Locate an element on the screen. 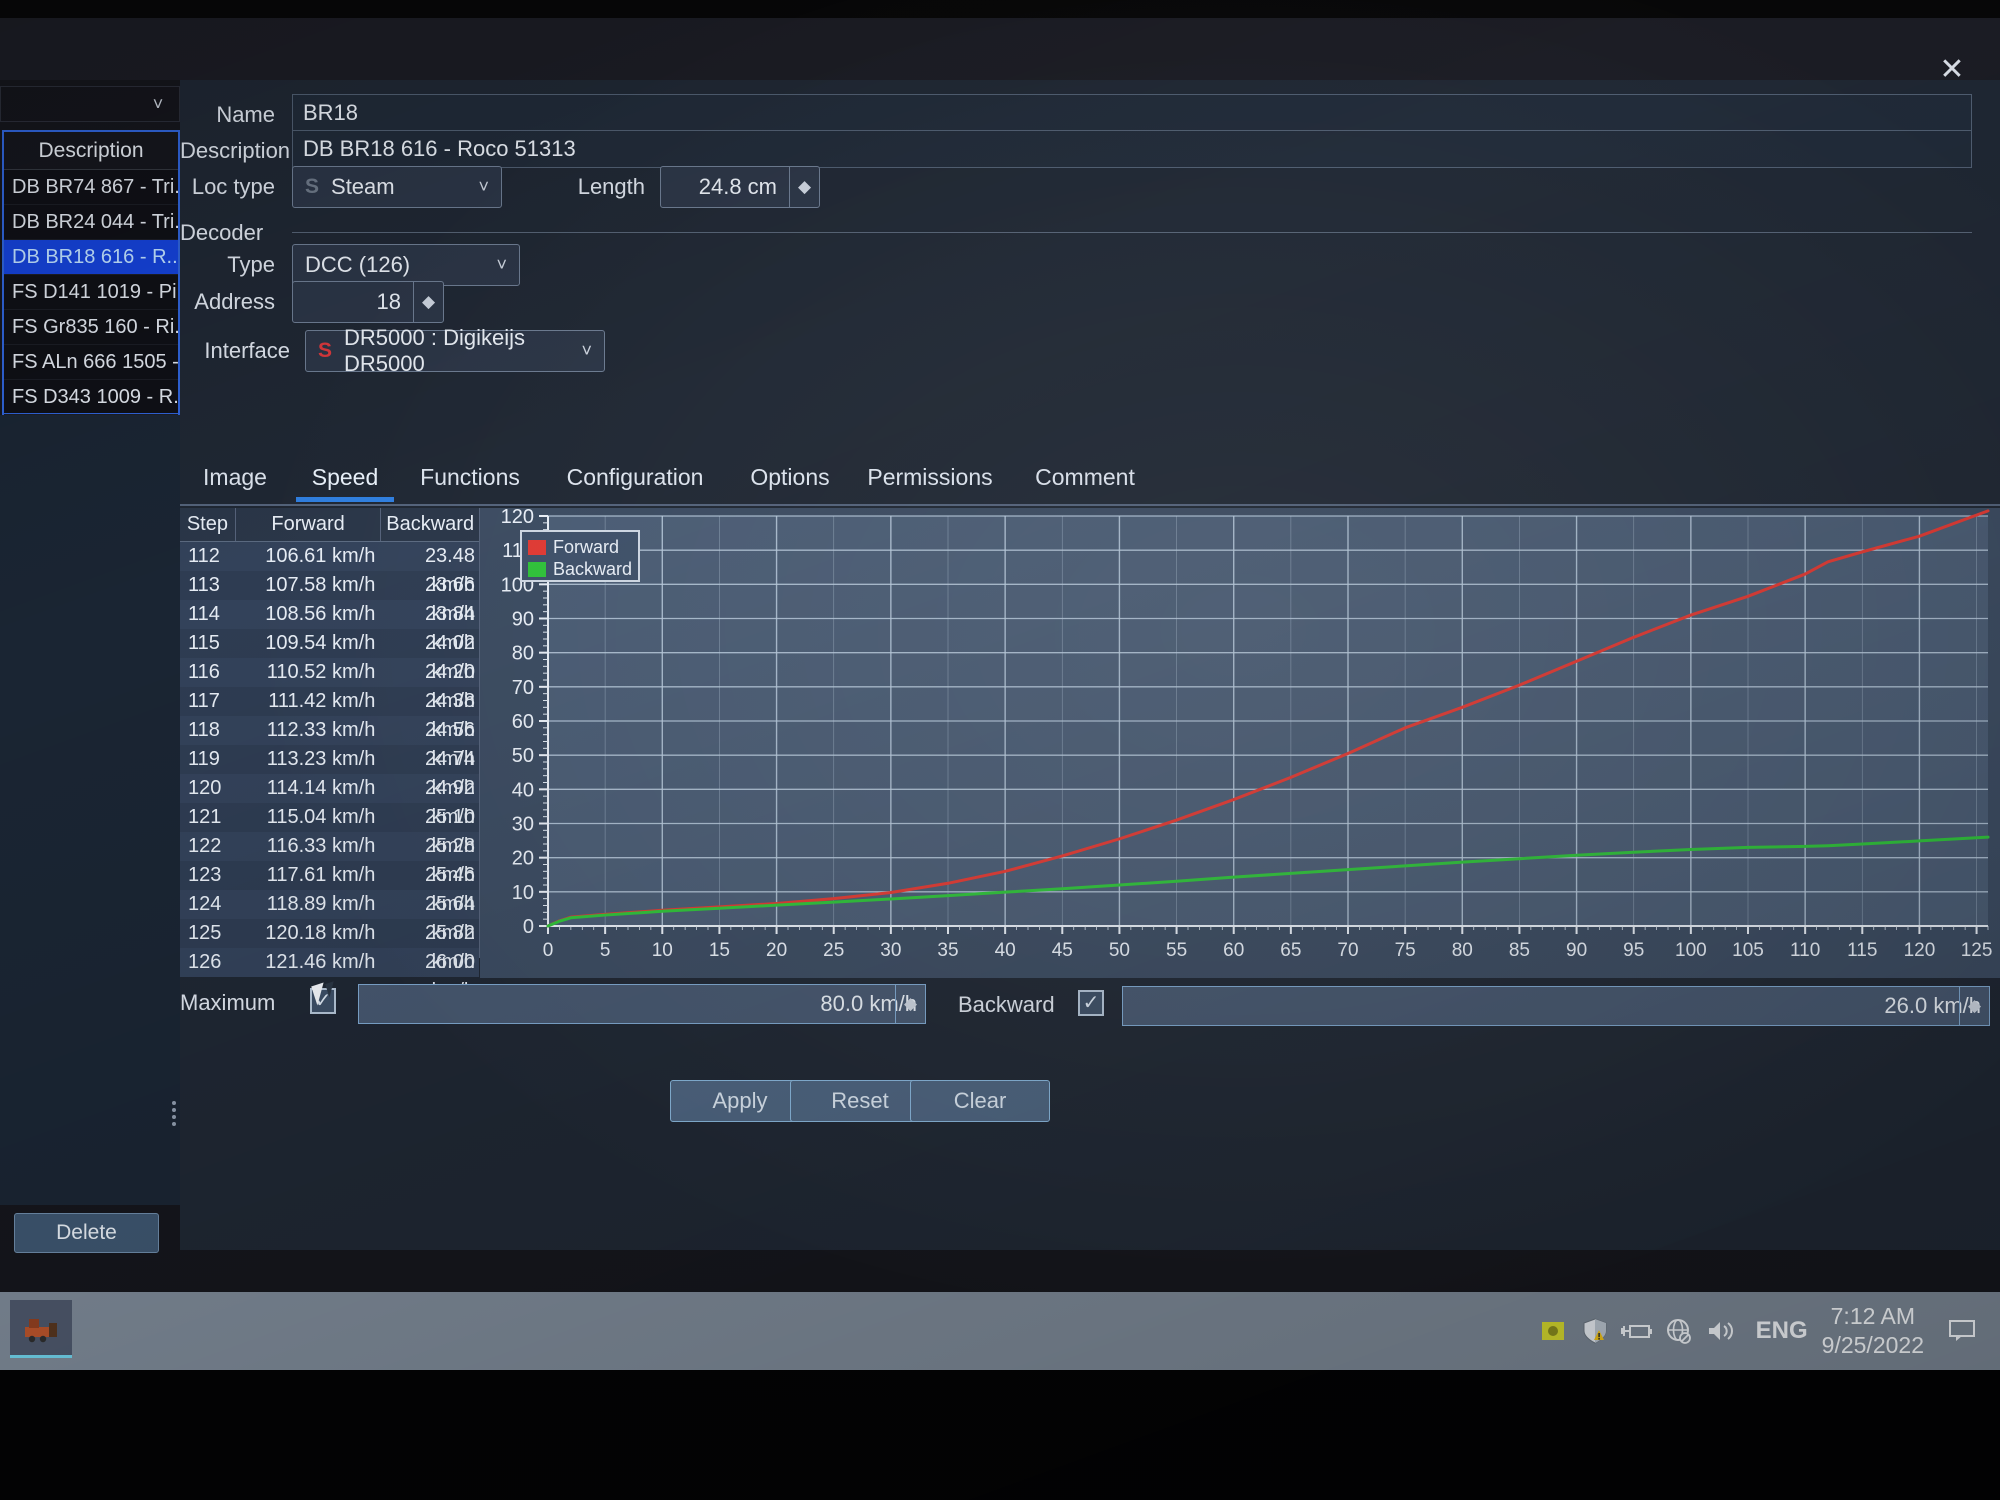 This screenshot has height=1500, width=2000. taskbar: ENG 7:12 AM 9/25/2022 is located at coordinates (1000, 1331).